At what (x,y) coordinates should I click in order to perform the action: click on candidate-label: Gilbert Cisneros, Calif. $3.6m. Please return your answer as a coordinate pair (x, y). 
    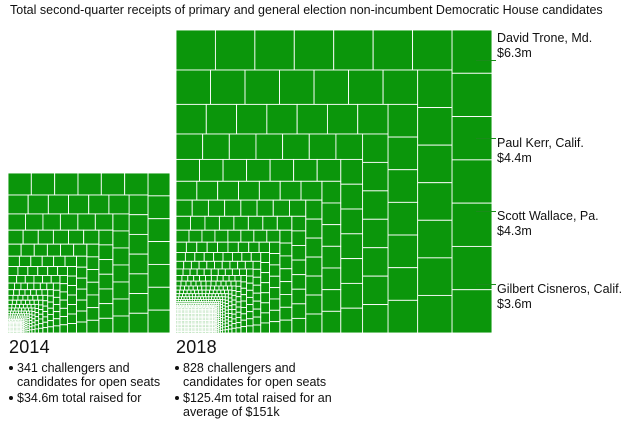
    Looking at the image, I should click on (559, 296).